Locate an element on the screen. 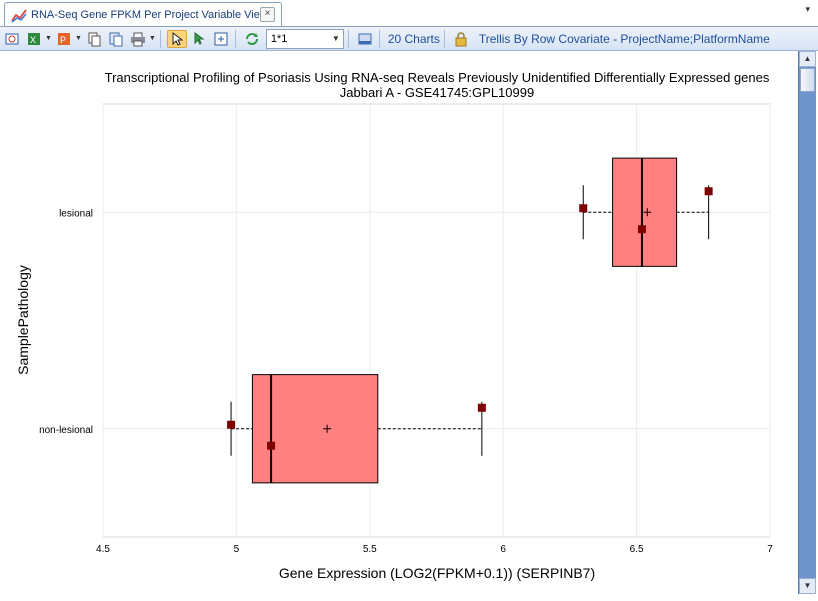 The width and height of the screenshot is (818, 601). export-powerpoint-button: P is located at coordinates (64, 39).